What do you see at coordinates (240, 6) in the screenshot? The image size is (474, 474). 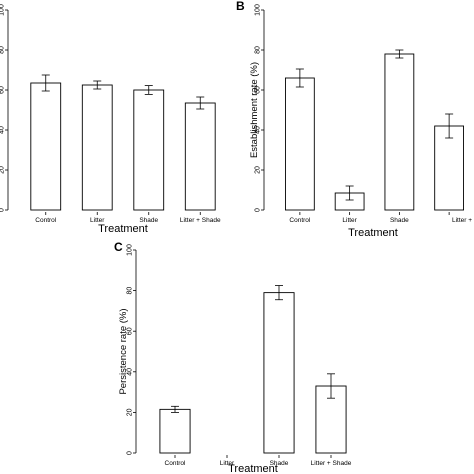 I see `panel-label: B` at bounding box center [240, 6].